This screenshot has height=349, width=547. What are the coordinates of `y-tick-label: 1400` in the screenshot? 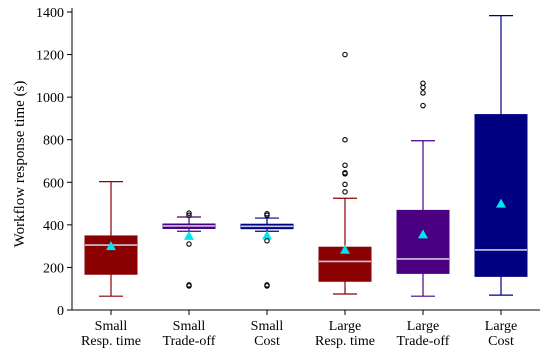 It's located at (50, 13).